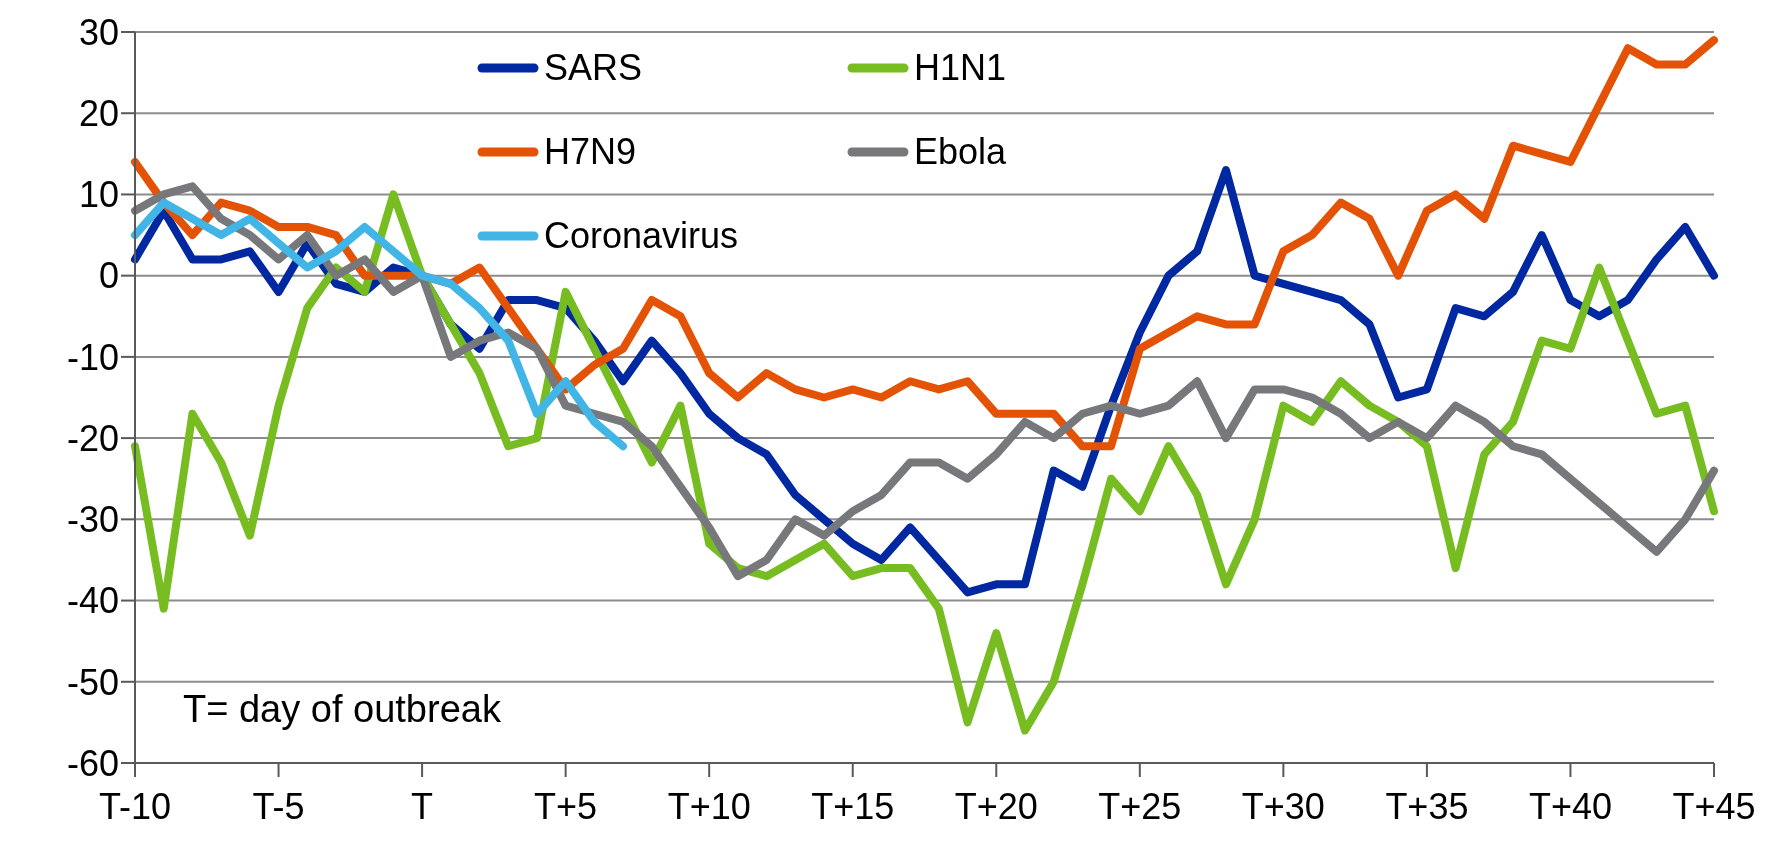 This screenshot has width=1792, height=847. Describe the element at coordinates (98, 32) in the screenshot. I see `y-tick-label: 30` at that location.